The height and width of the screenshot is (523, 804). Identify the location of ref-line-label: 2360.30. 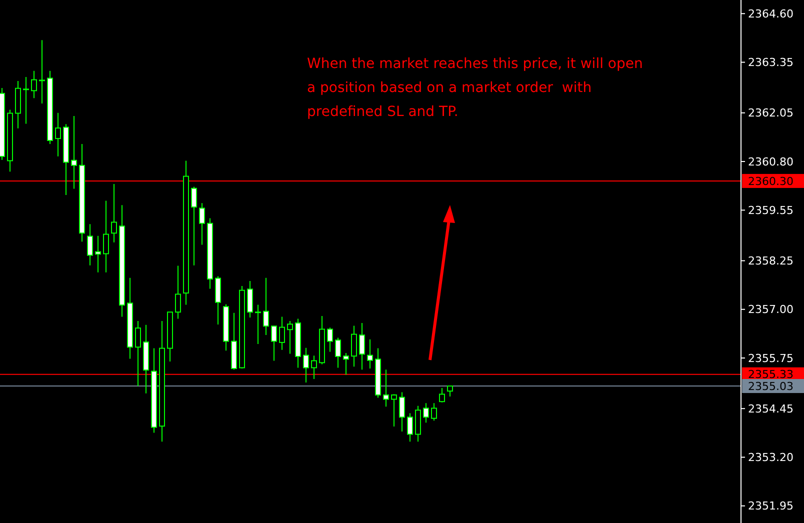
(771, 181).